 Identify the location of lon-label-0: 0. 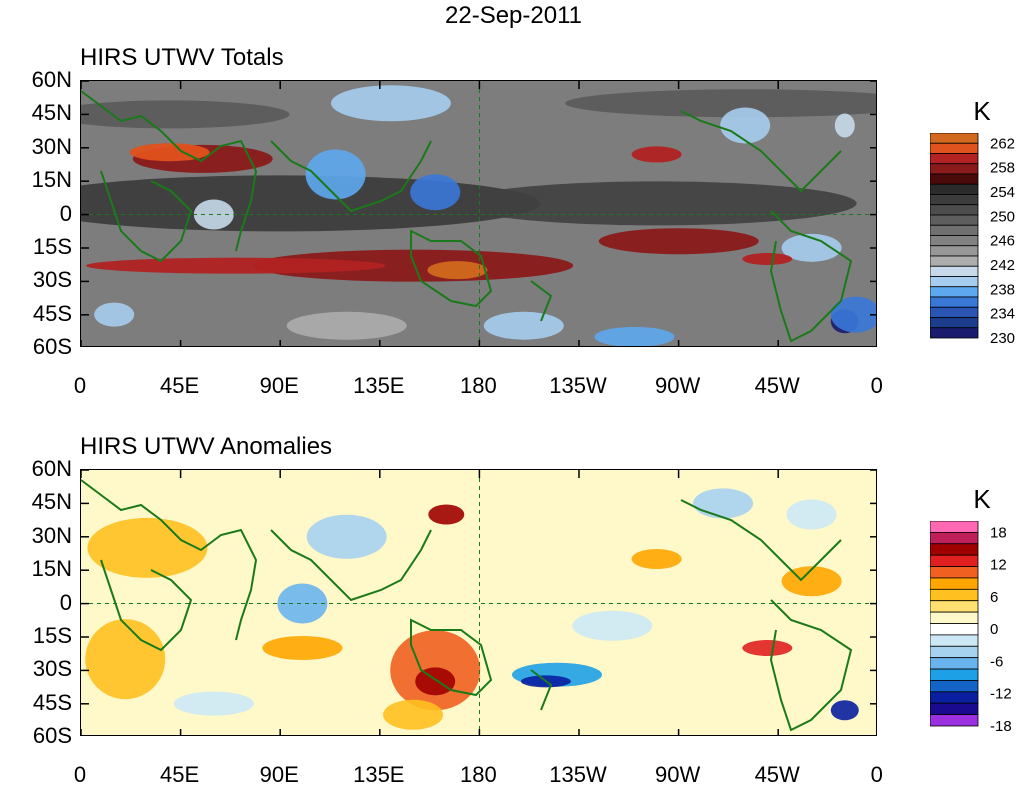
(80, 385).